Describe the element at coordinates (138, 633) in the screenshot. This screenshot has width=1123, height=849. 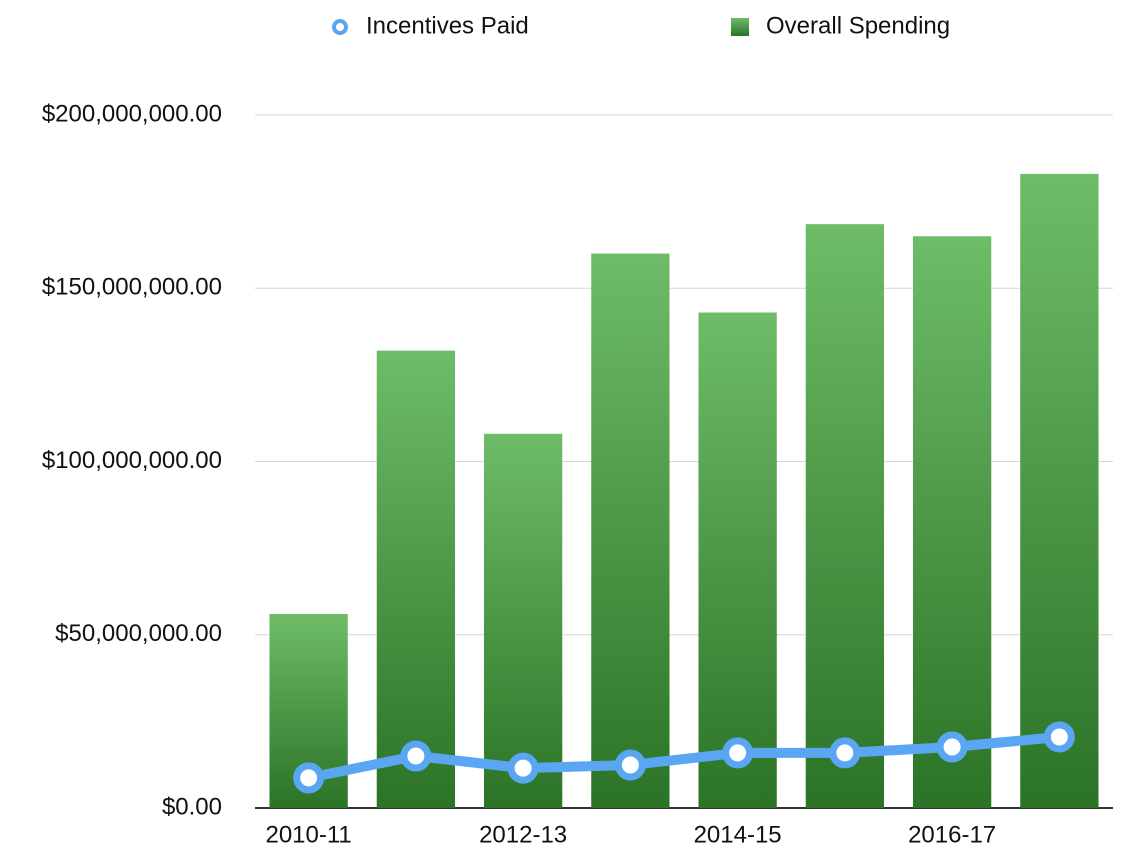
I see `y-tick-label: $50,000,000.00` at that location.